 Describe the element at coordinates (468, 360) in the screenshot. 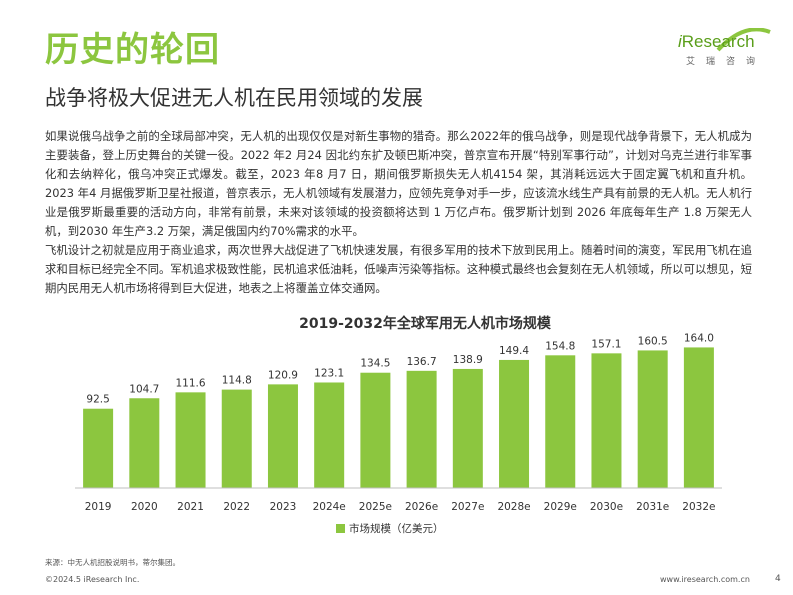

I see `value-label-2027e: 138.9` at that location.